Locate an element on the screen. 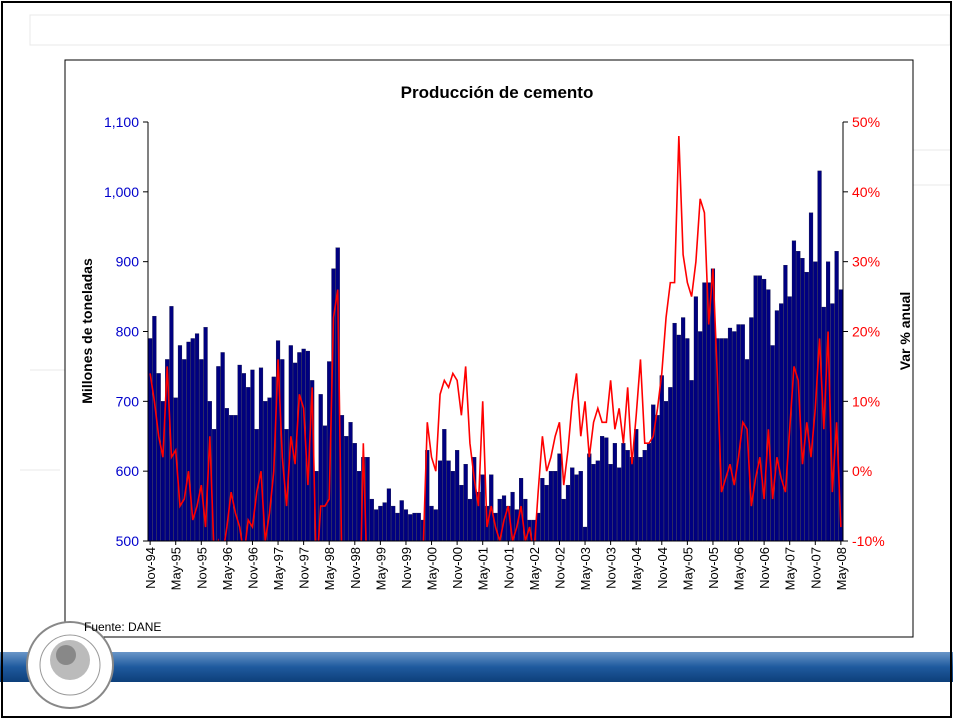 This screenshot has height=719, width=953. x-tick-label: Nov-99 is located at coordinates (406, 568).